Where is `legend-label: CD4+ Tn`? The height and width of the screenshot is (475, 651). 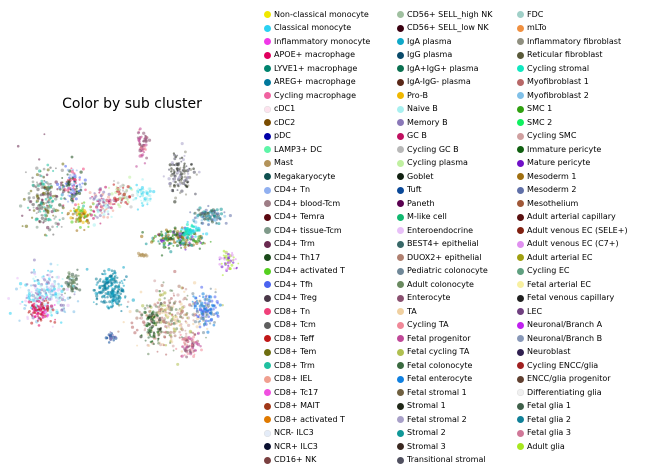
legend-label: CD4+ Tn is located at coordinates (292, 190).